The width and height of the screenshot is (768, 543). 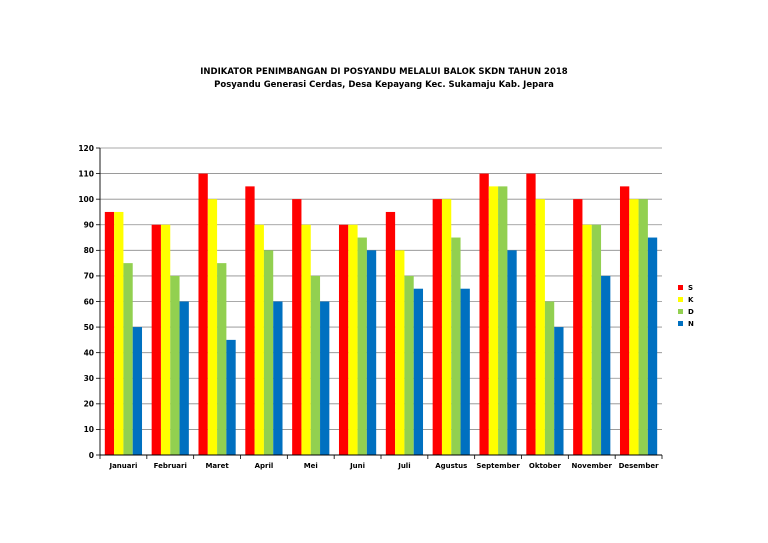 I want to click on bar-n-mei, so click(x=325, y=378).